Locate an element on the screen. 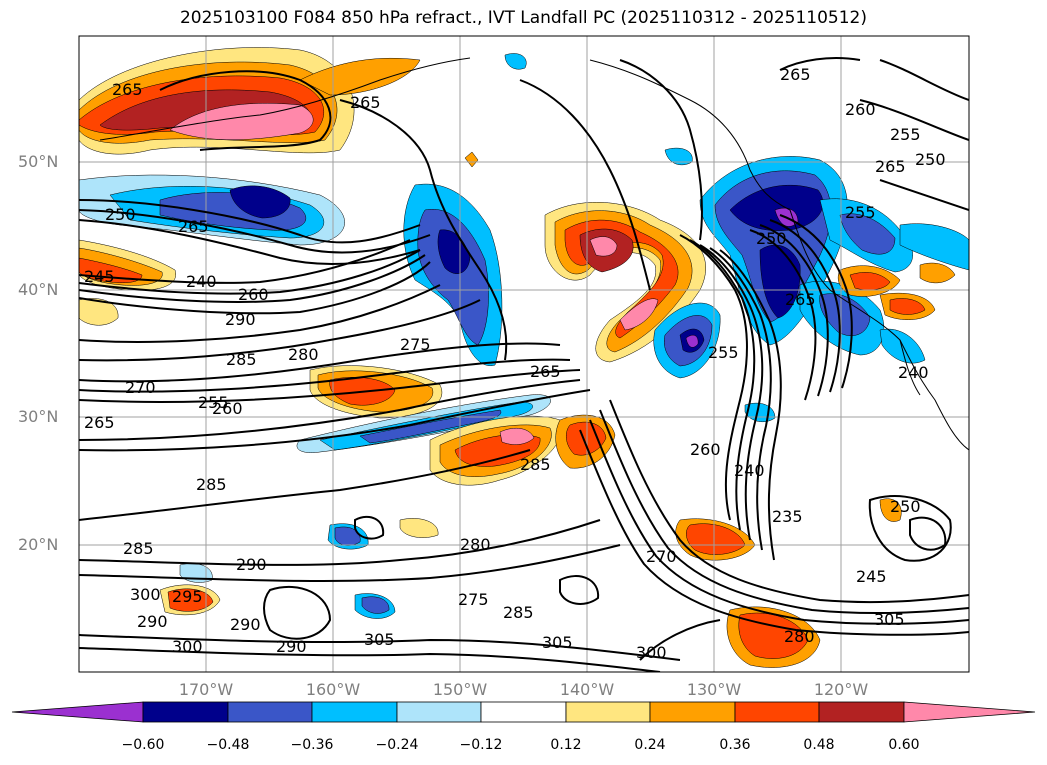 This screenshot has width=1047, height=765. colorbar-tick-label: −0.36 is located at coordinates (312, 745).